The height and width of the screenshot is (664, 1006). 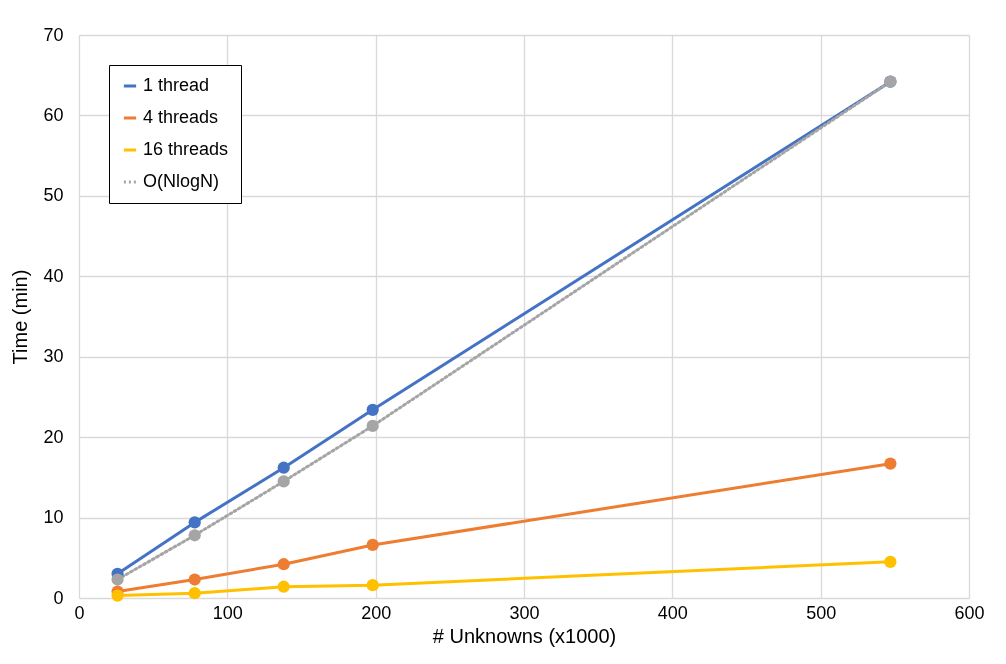 I want to click on y-tick-label: 60, so click(x=53, y=114).